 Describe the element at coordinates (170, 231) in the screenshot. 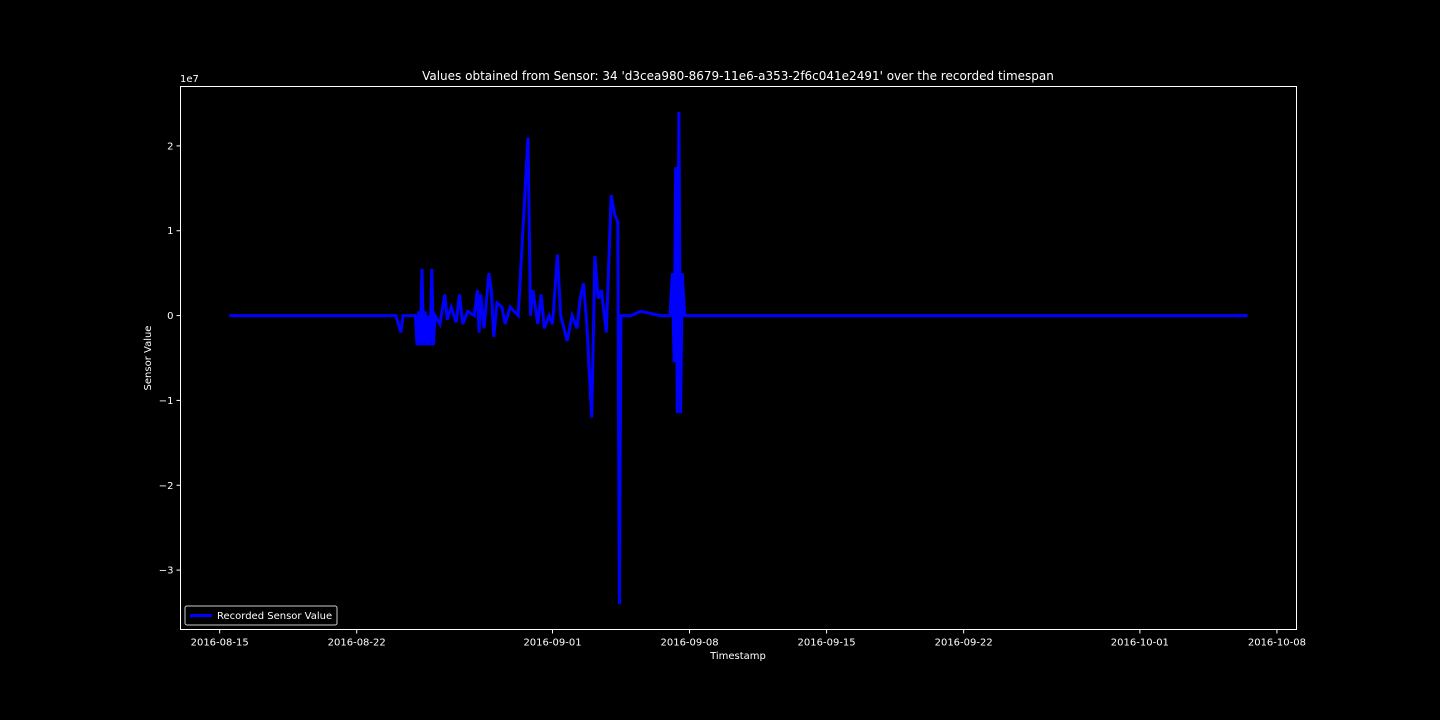

I see `y-tick-label: 1` at that location.